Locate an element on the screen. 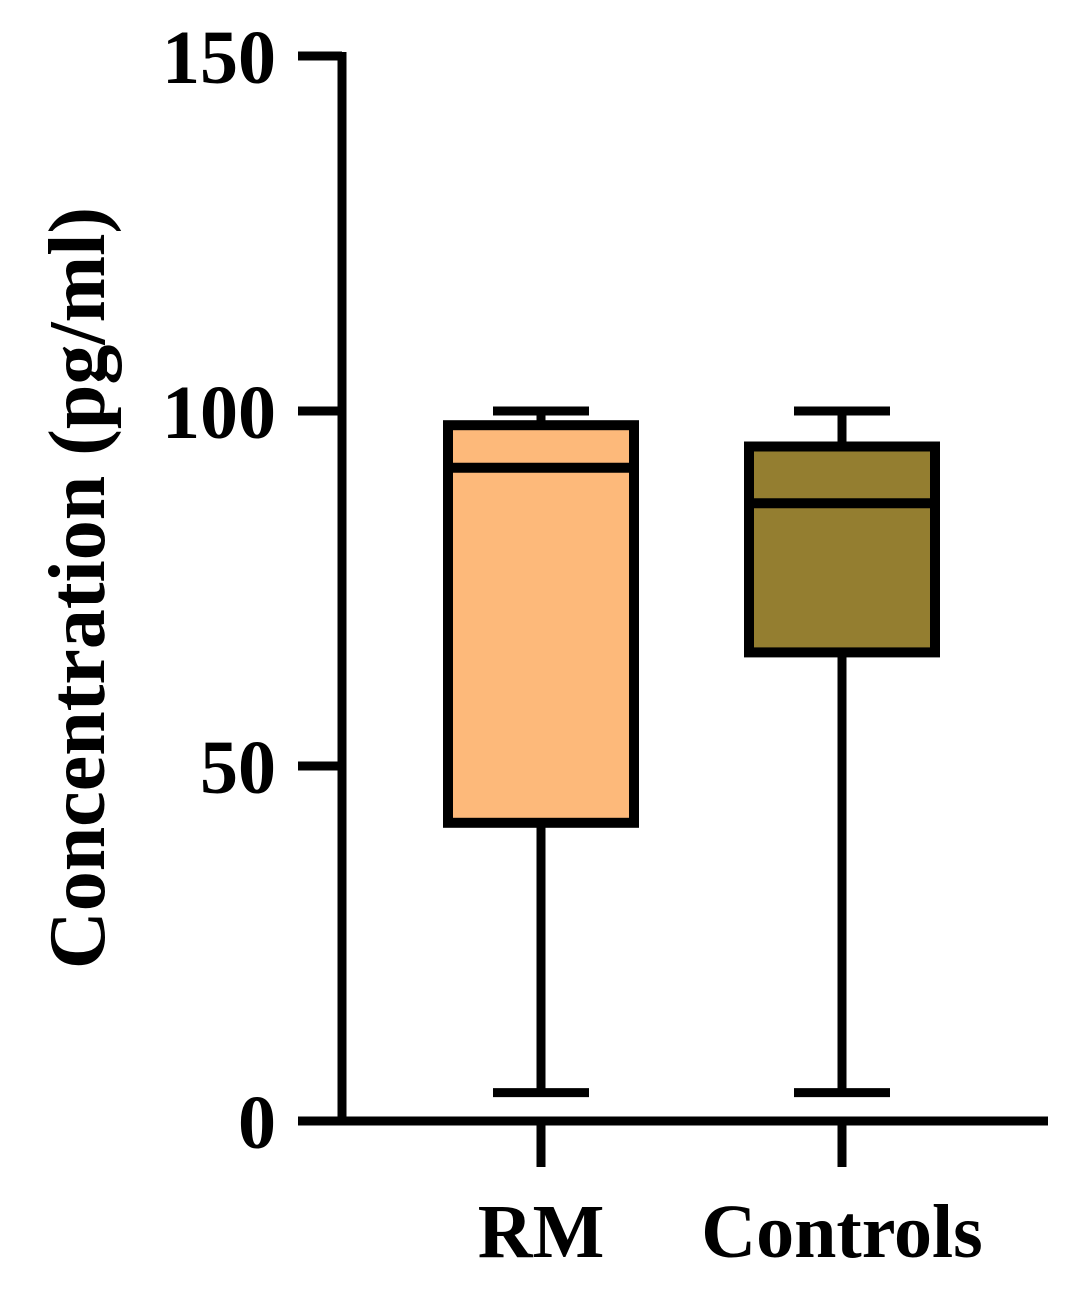  box-group-controls is located at coordinates (842, 752).